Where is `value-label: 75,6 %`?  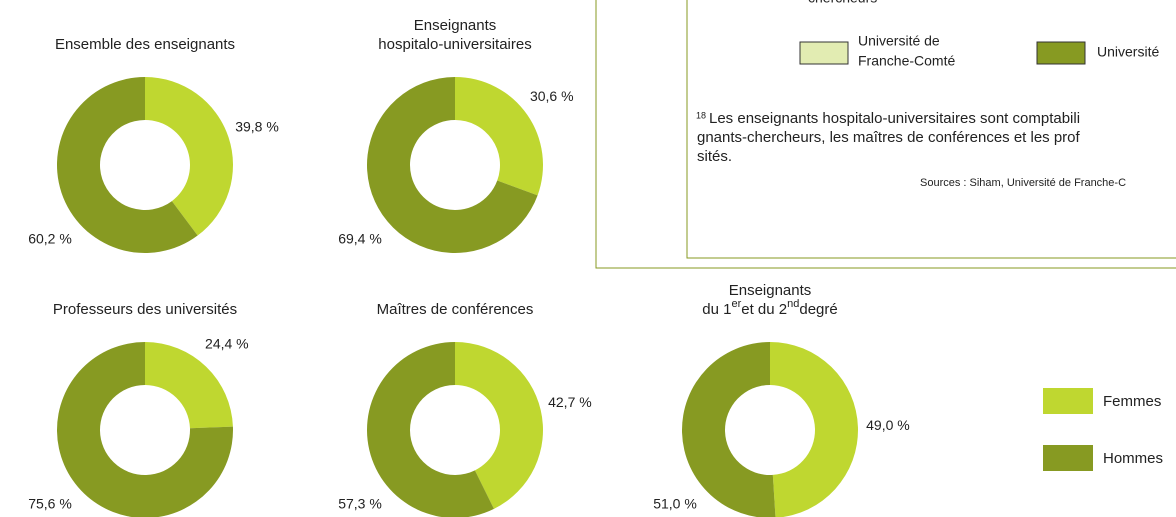
value-label: 75,6 % is located at coordinates (50, 504).